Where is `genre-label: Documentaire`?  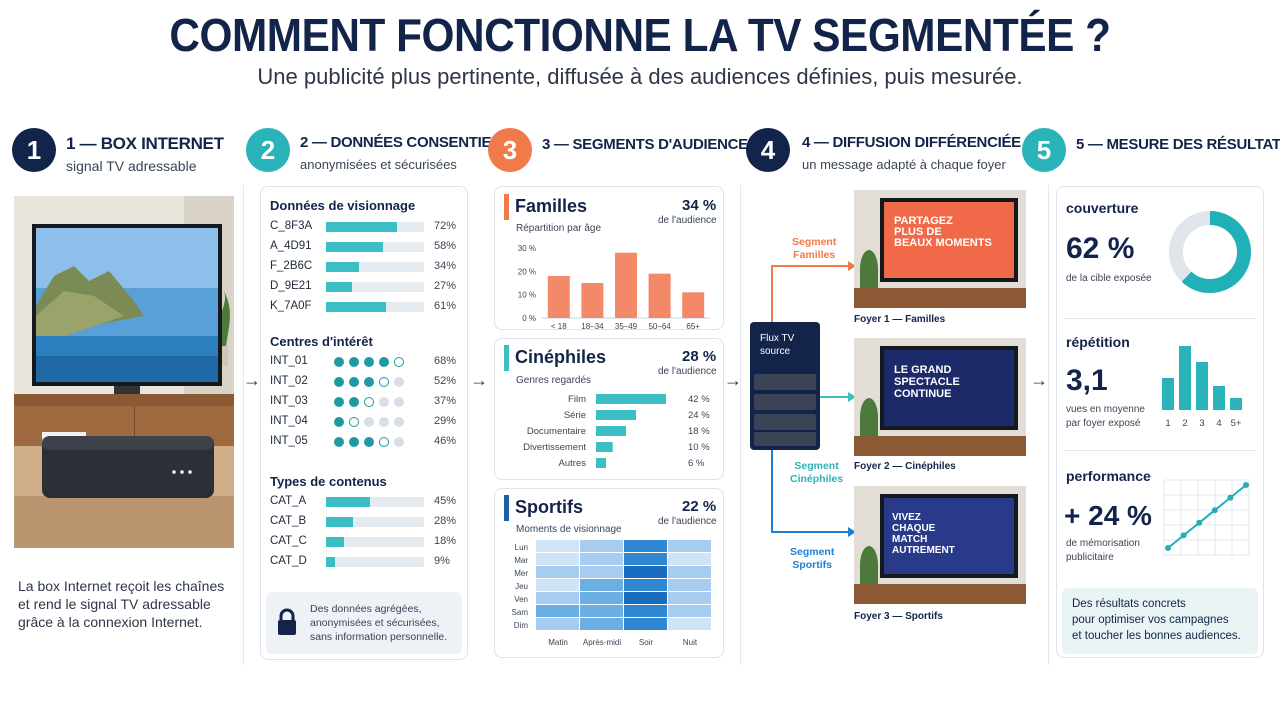 genre-label: Documentaire is located at coordinates (556, 431).